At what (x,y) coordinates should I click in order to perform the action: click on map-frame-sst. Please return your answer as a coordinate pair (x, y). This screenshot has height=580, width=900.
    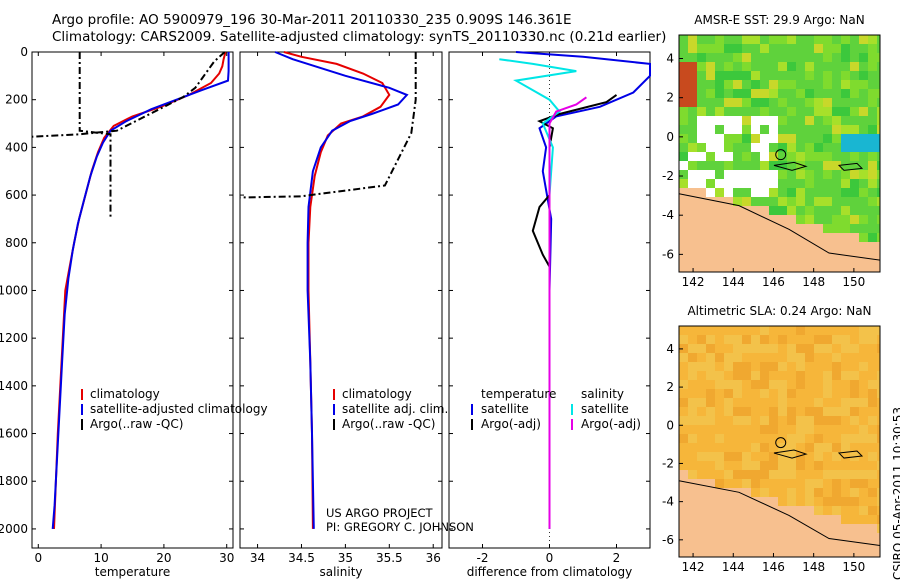
    Looking at the image, I should click on (779, 153).